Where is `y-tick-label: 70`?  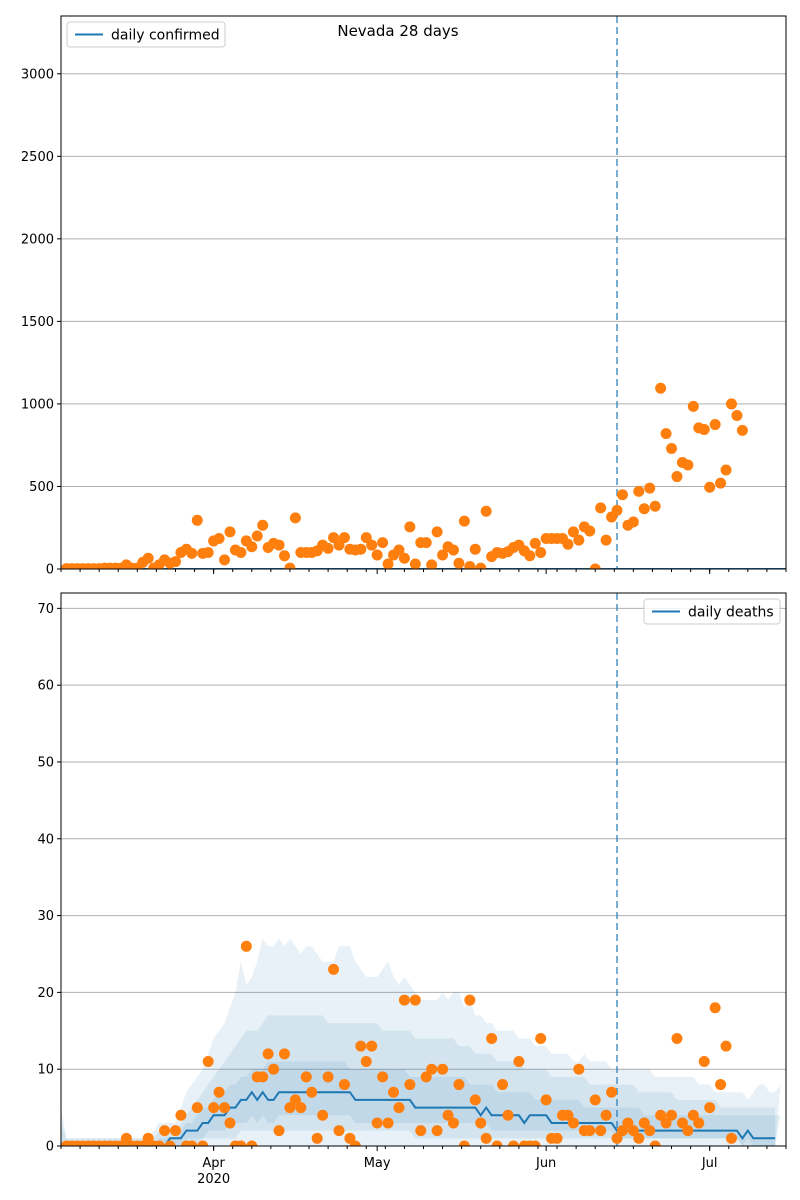 y-tick-label: 70 is located at coordinates (45, 609).